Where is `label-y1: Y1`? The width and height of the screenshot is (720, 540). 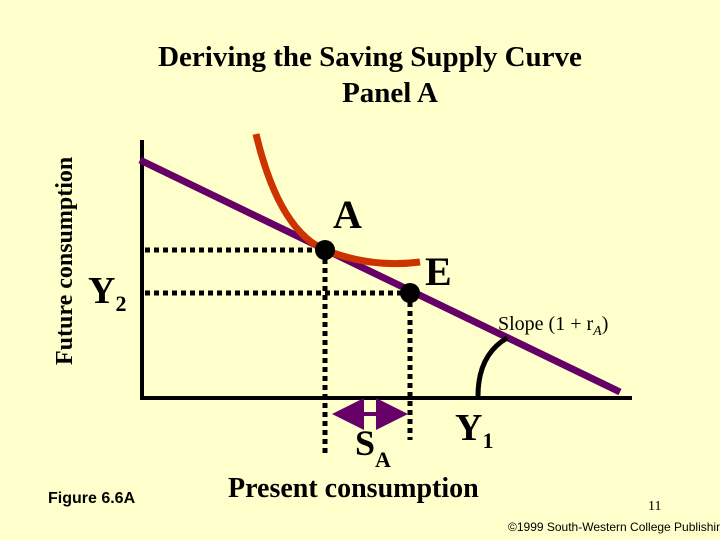
label-y1: Y1 is located at coordinates (474, 430).